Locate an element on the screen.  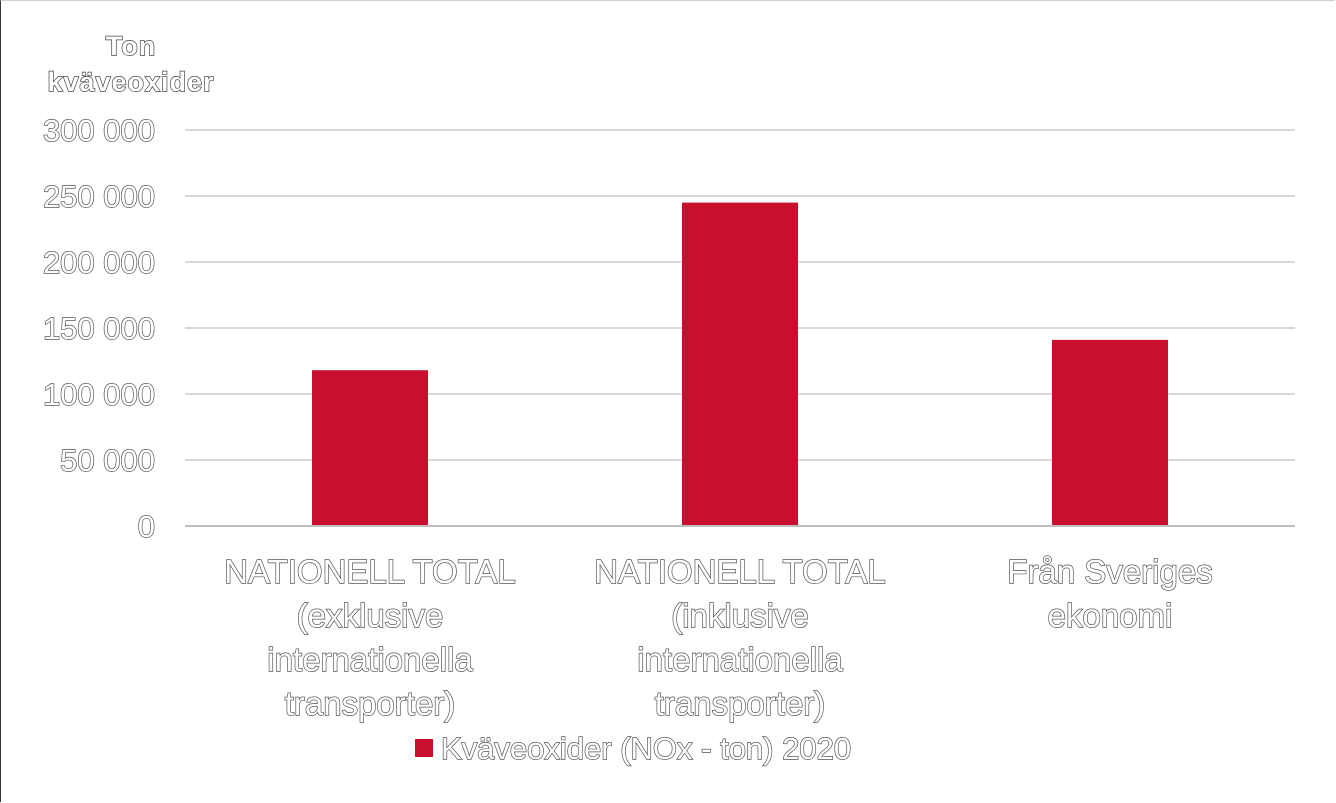
y-axis-title-line: Ton is located at coordinates (131, 46).